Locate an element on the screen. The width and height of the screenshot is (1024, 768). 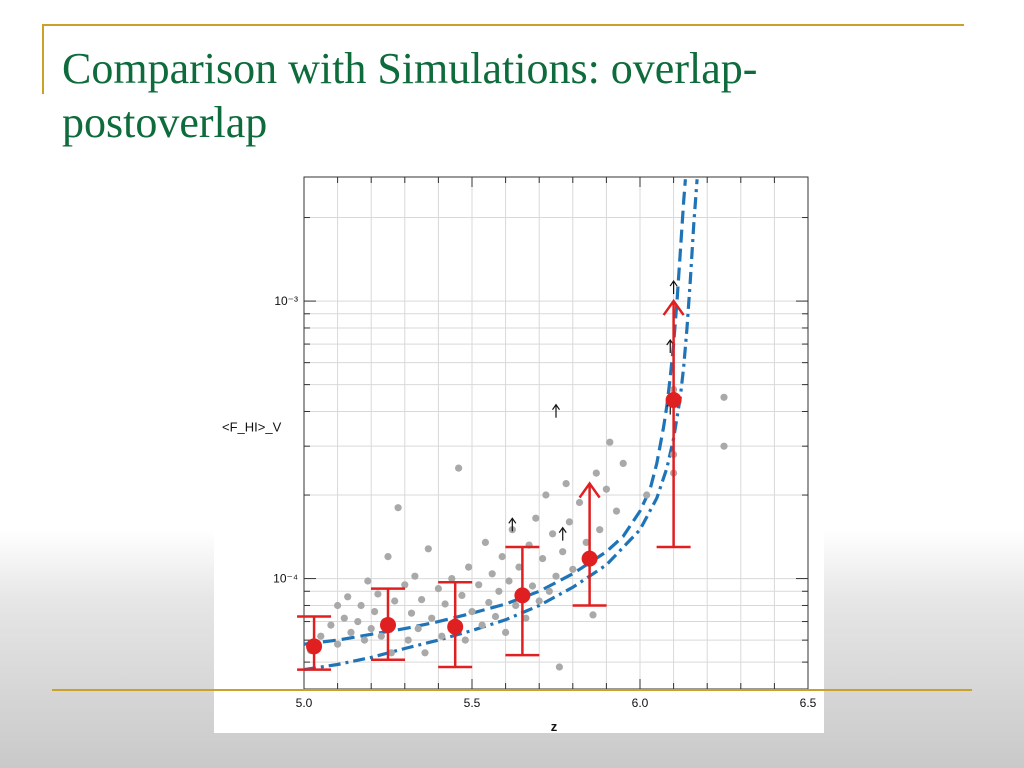
y-tick-label: 10⁻⁴ is located at coordinates (285, 579).